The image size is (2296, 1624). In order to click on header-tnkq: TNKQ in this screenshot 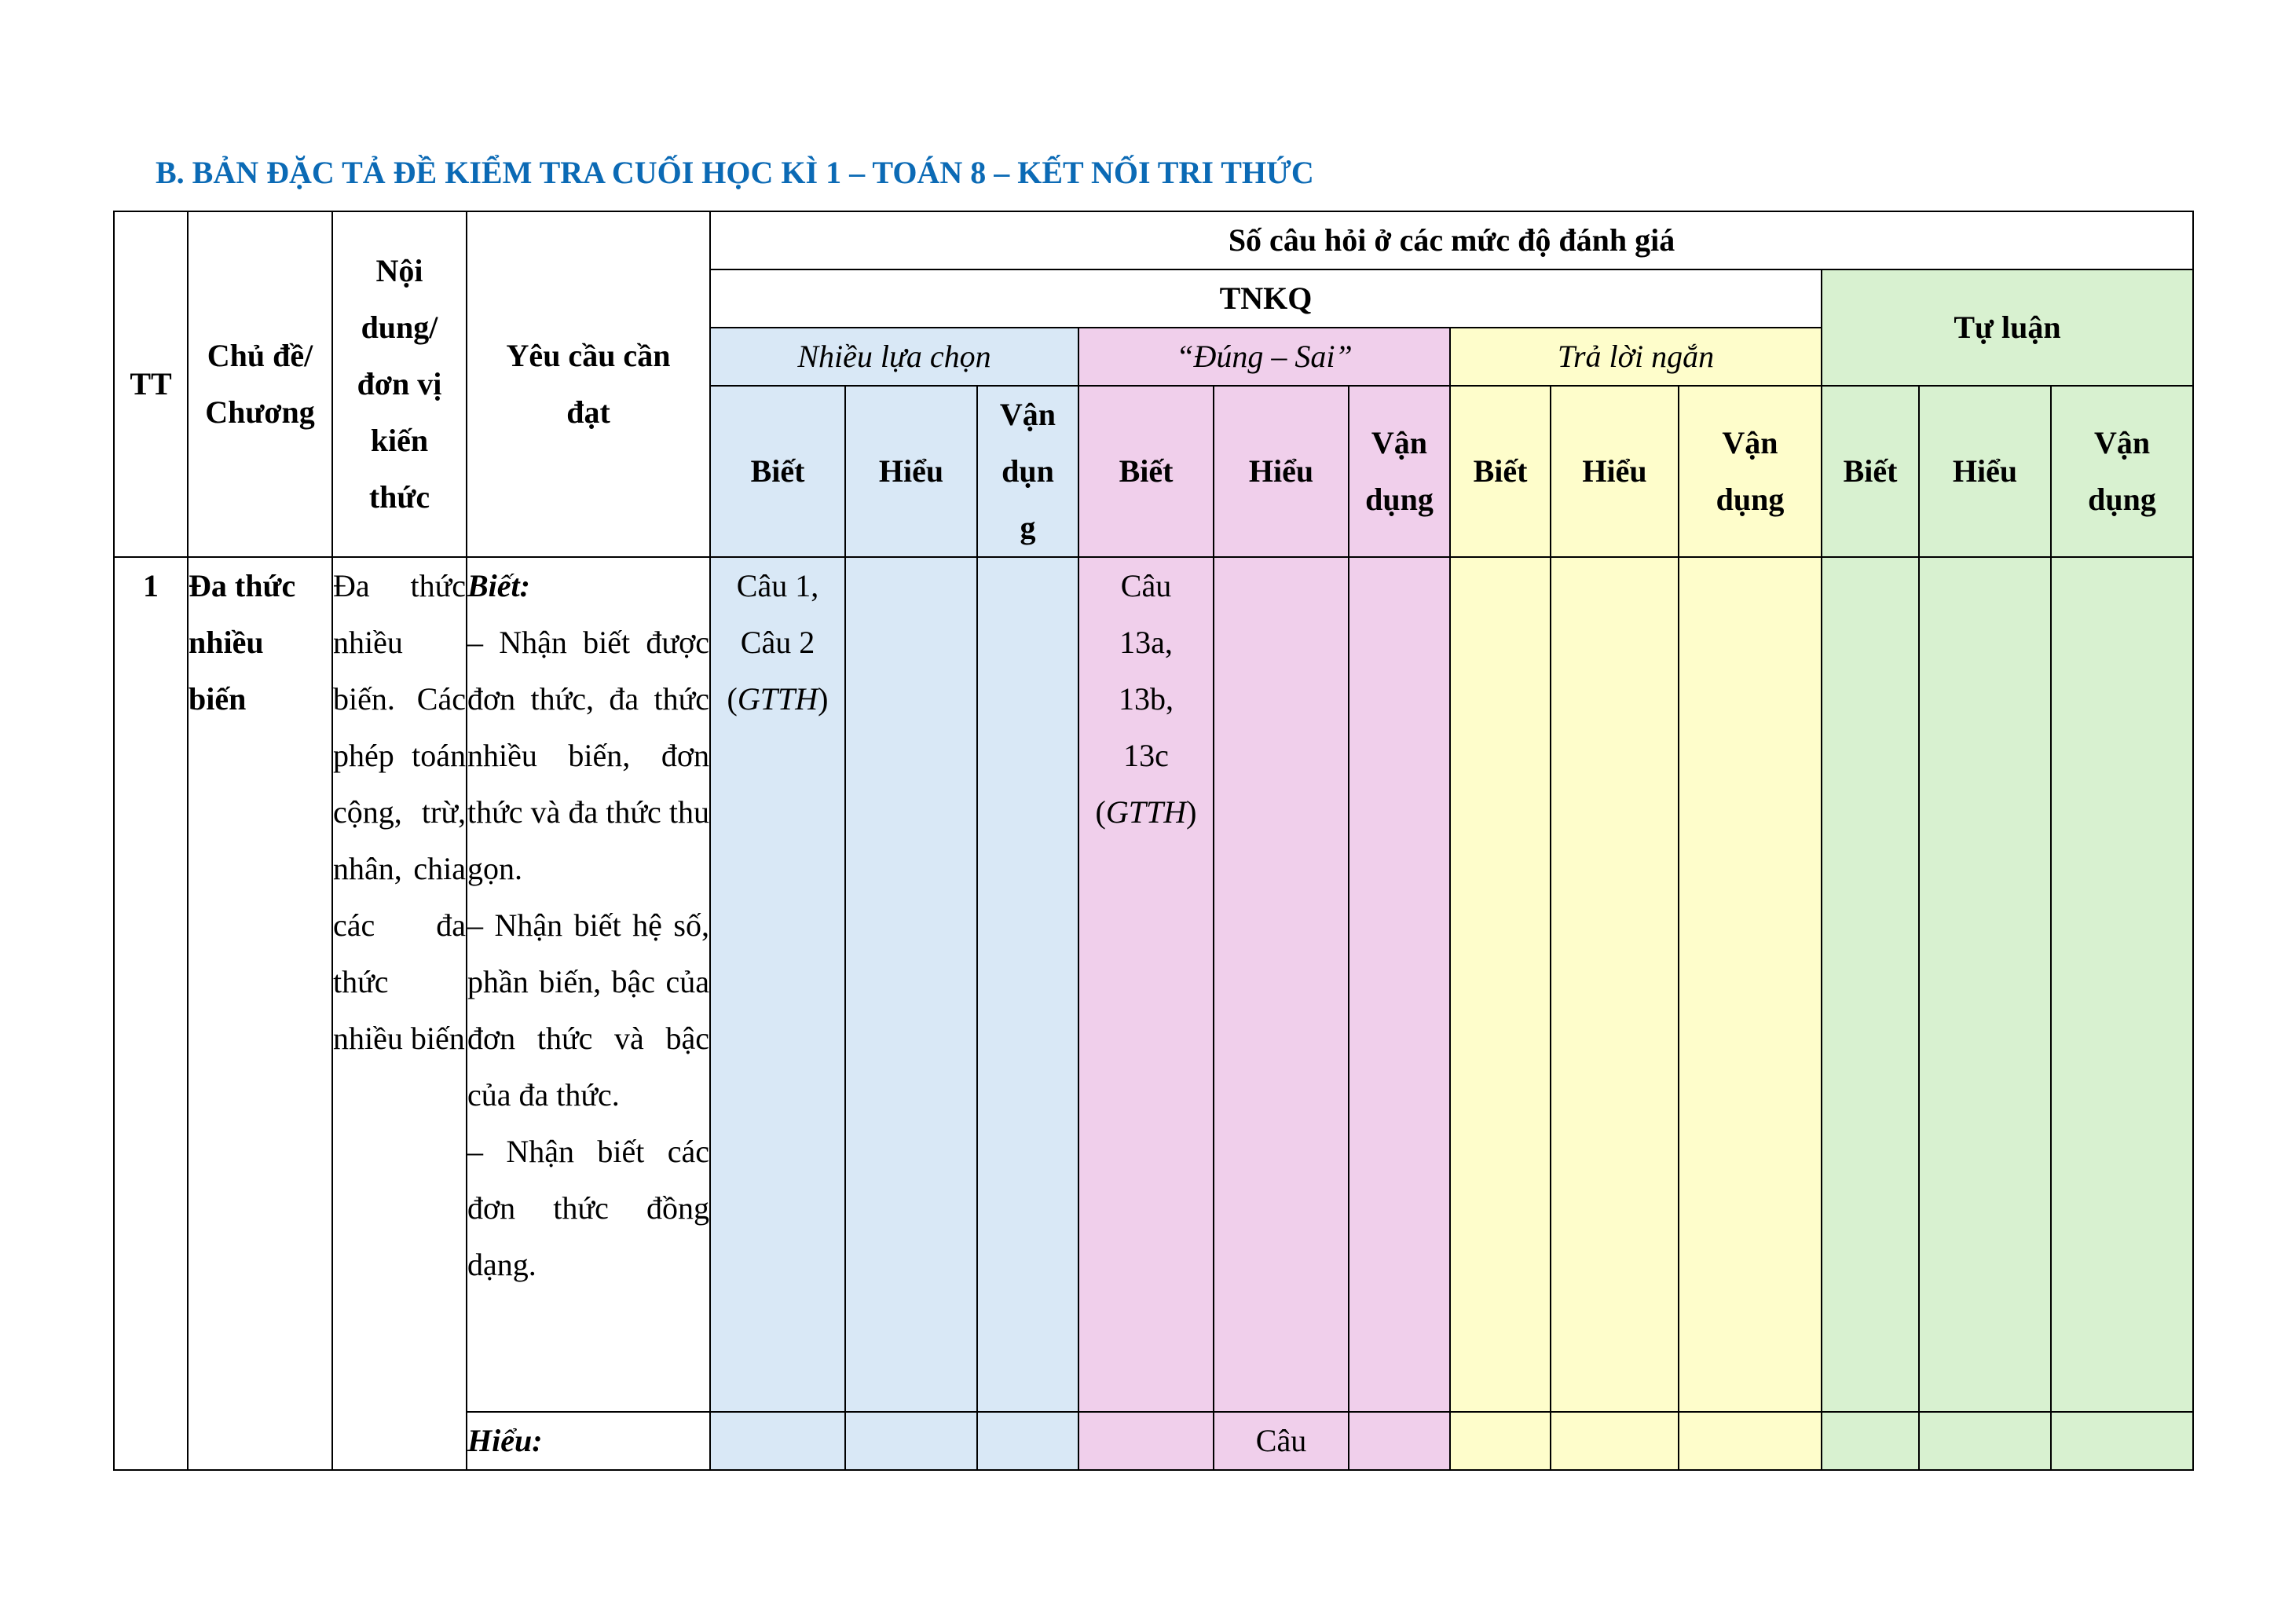, I will do `click(1265, 298)`.